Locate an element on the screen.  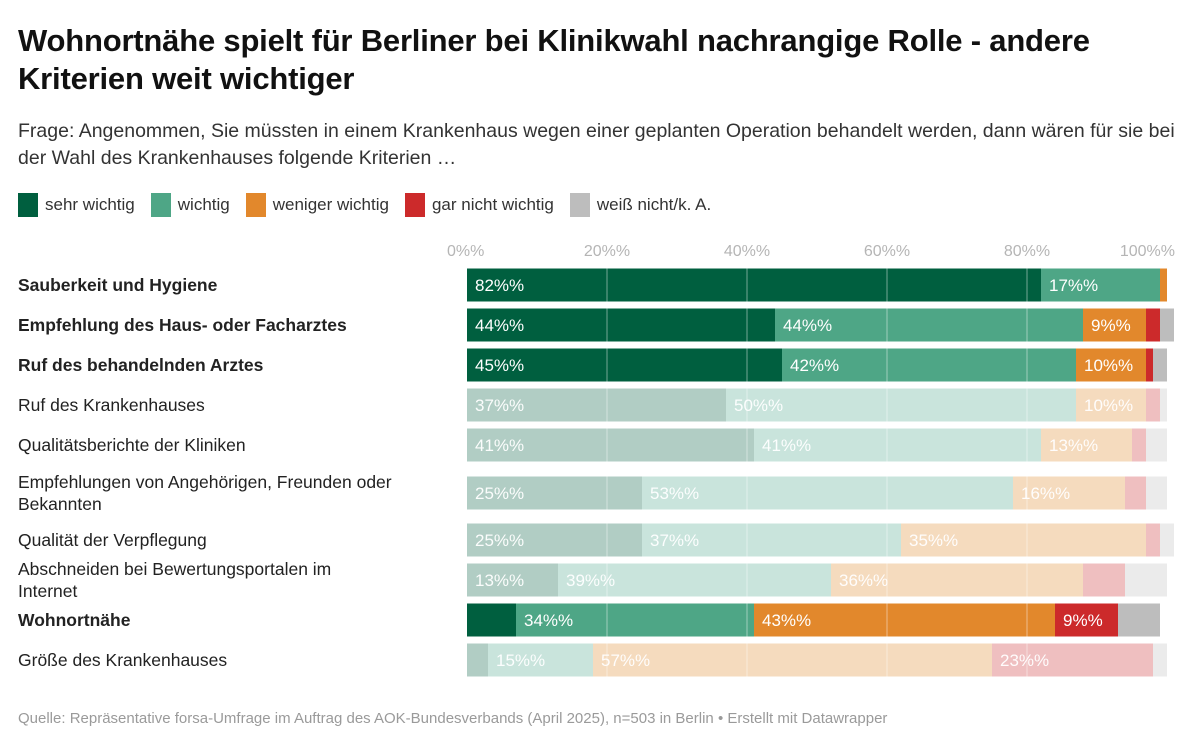
data-label: 43%% is located at coordinates (786, 620).